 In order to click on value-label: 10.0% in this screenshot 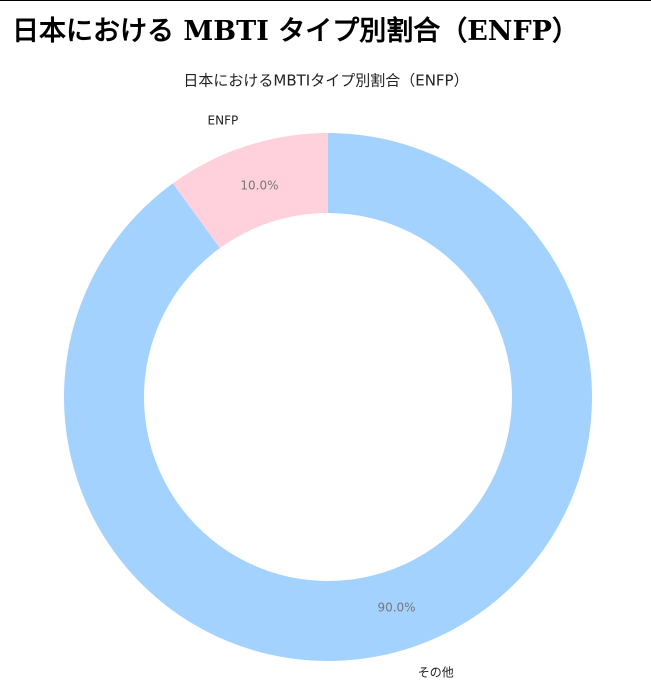, I will do `click(259, 186)`.